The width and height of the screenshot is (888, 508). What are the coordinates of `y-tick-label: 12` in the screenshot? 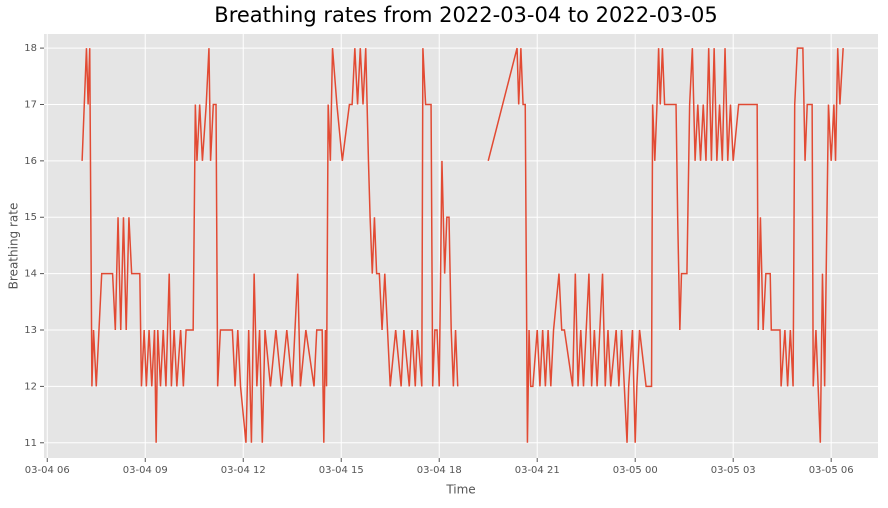 It's located at (30, 386).